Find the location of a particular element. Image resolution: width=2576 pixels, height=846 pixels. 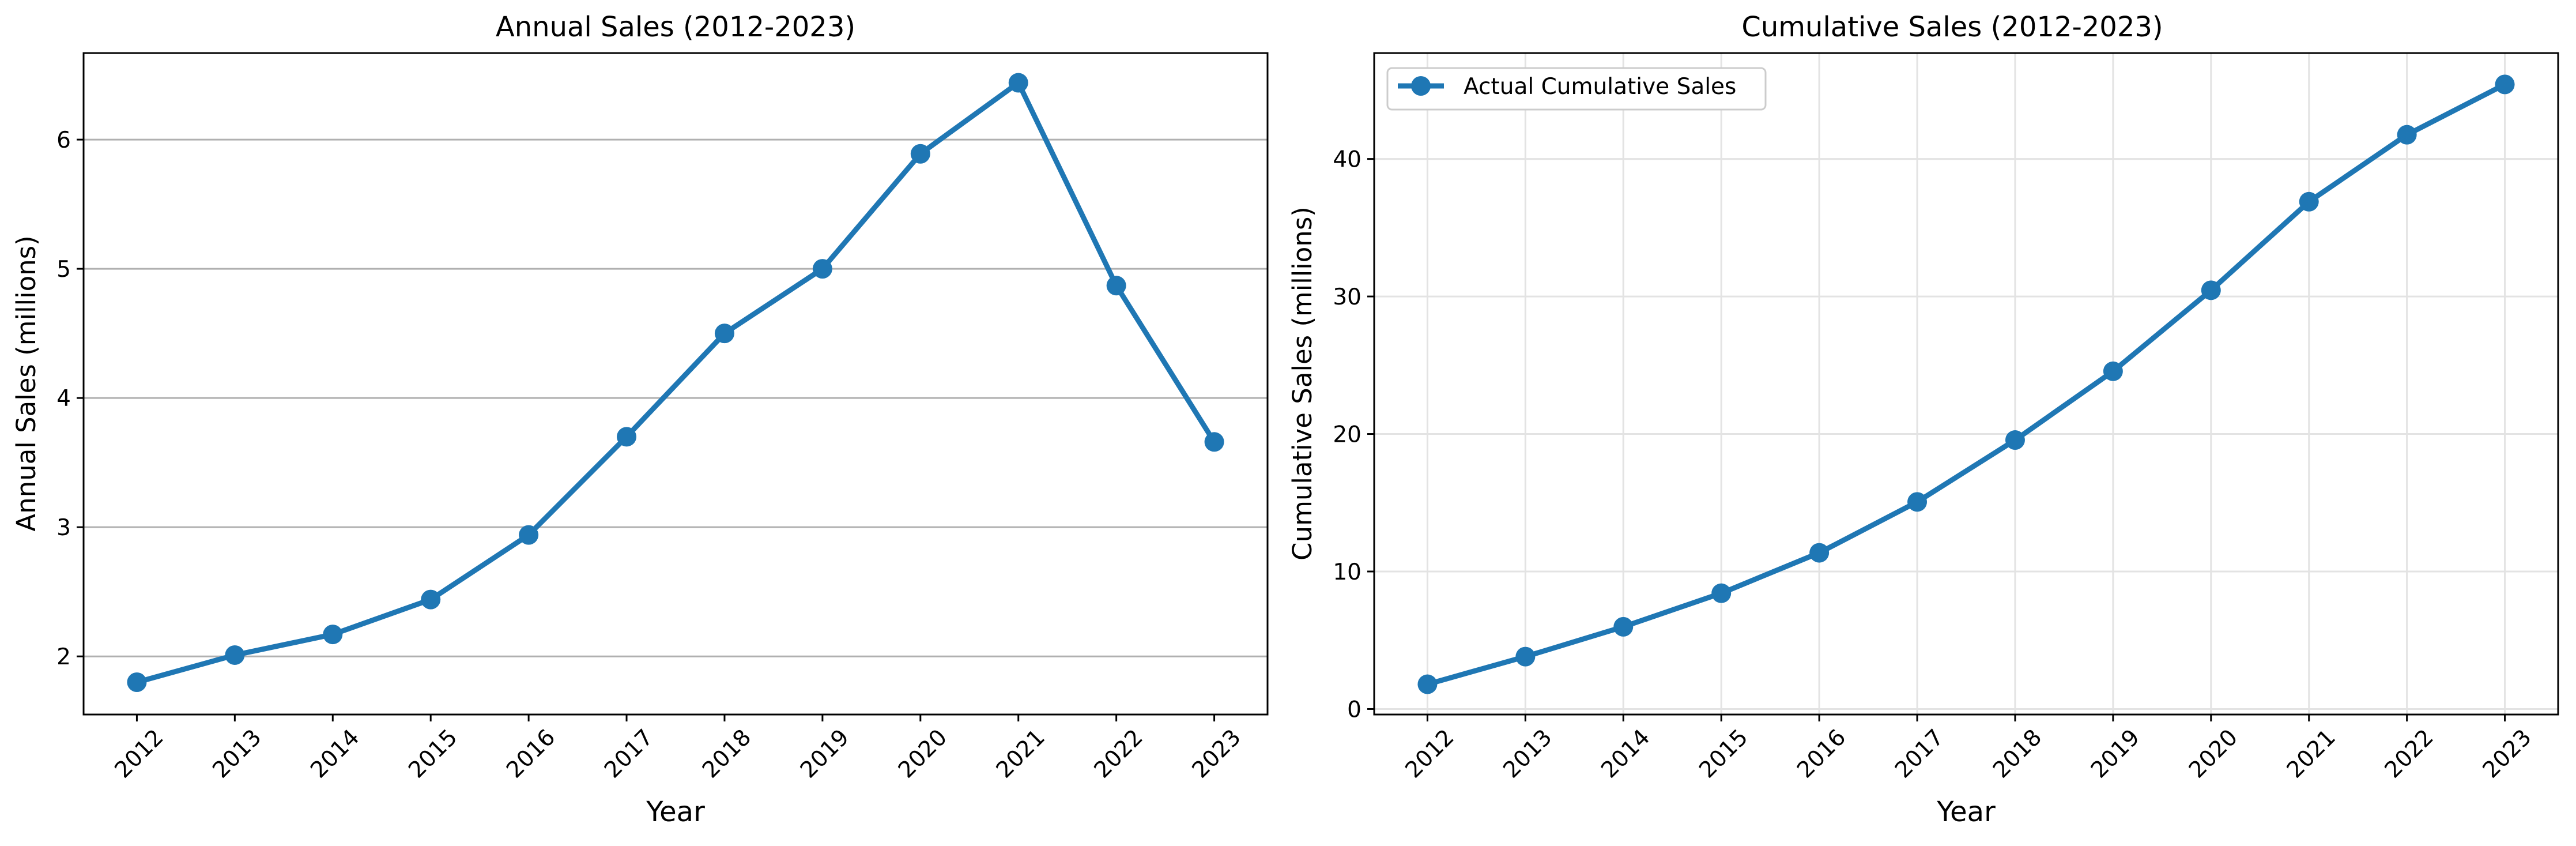

y-axis-ticks: 0 10 20 30 40 is located at coordinates (1353, 435).